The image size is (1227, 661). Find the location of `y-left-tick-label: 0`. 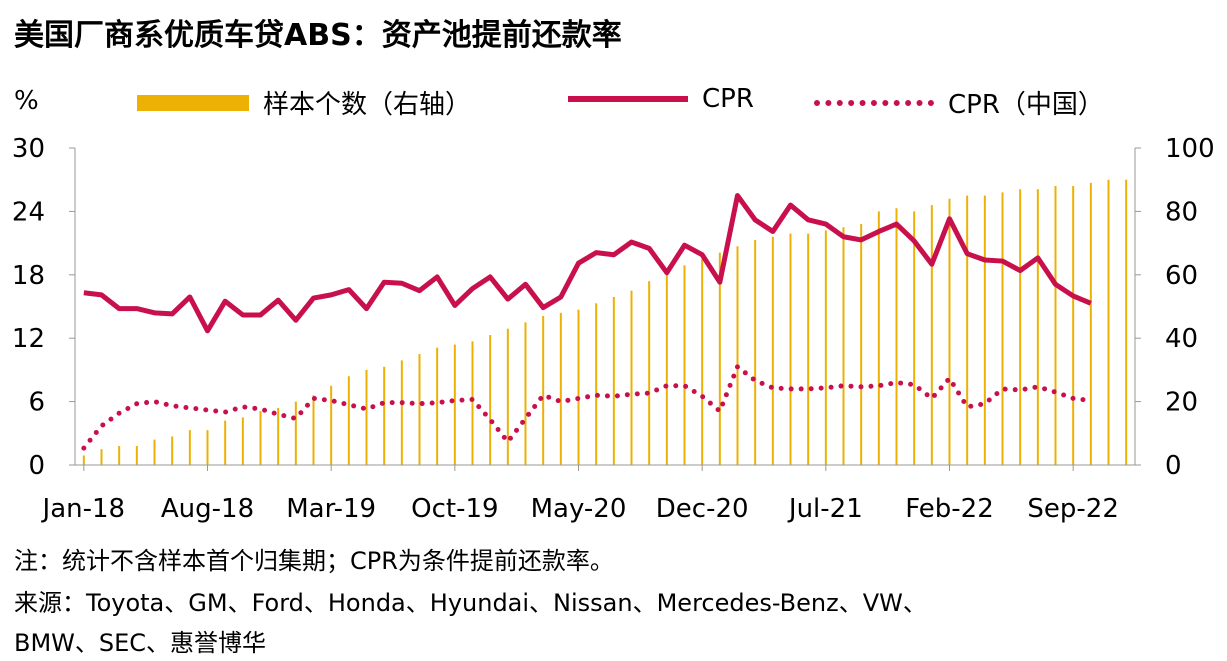

y-left-tick-label: 0 is located at coordinates (36, 466).